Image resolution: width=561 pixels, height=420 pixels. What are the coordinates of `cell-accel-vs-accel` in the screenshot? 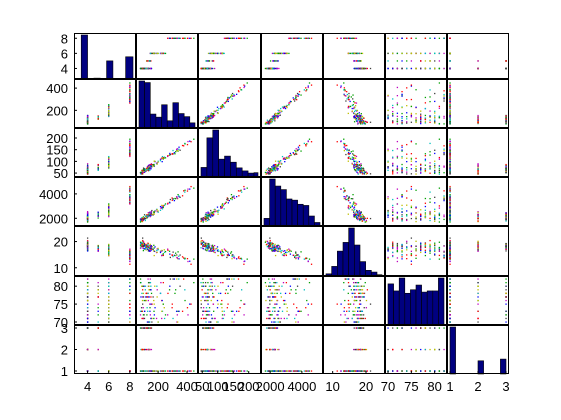 It's located at (354, 251).